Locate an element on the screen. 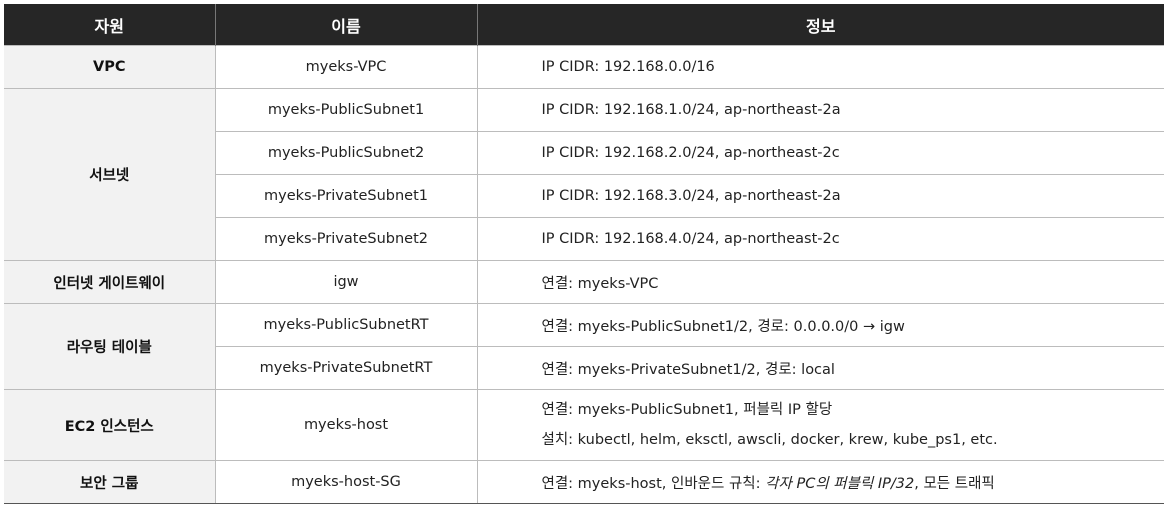 This screenshot has width=1168, height=514. name-cell: myeks-PublicSubnetRT is located at coordinates (346, 325).